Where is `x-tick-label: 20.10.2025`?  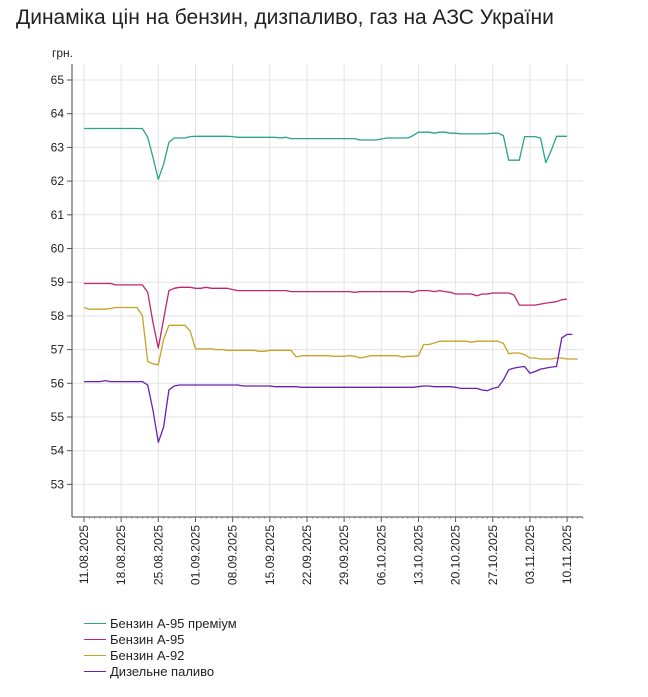 x-tick-label: 20.10.2025 is located at coordinates (456, 555).